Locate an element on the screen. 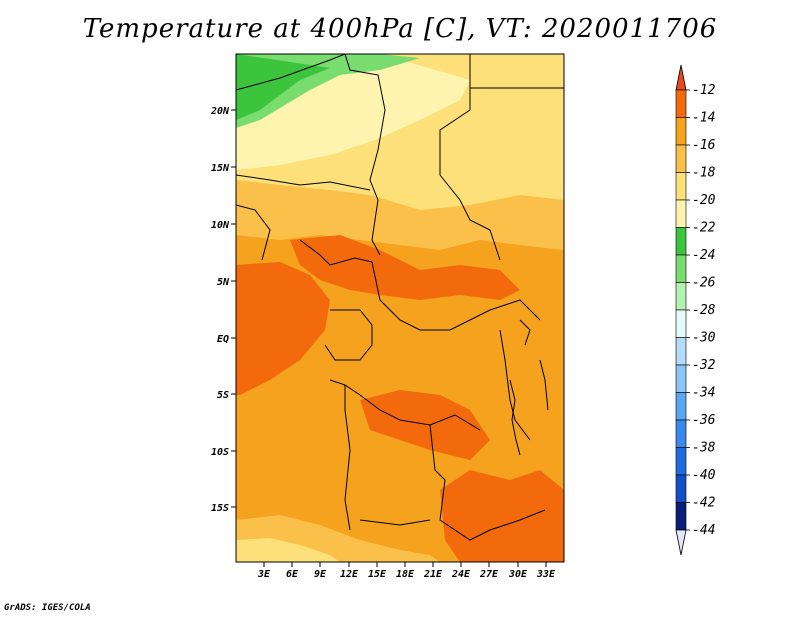 The width and height of the screenshot is (800, 618). latitude-axis: 20N 15N 10N 5N EQ 5S 10S 15S is located at coordinates (223, 310).